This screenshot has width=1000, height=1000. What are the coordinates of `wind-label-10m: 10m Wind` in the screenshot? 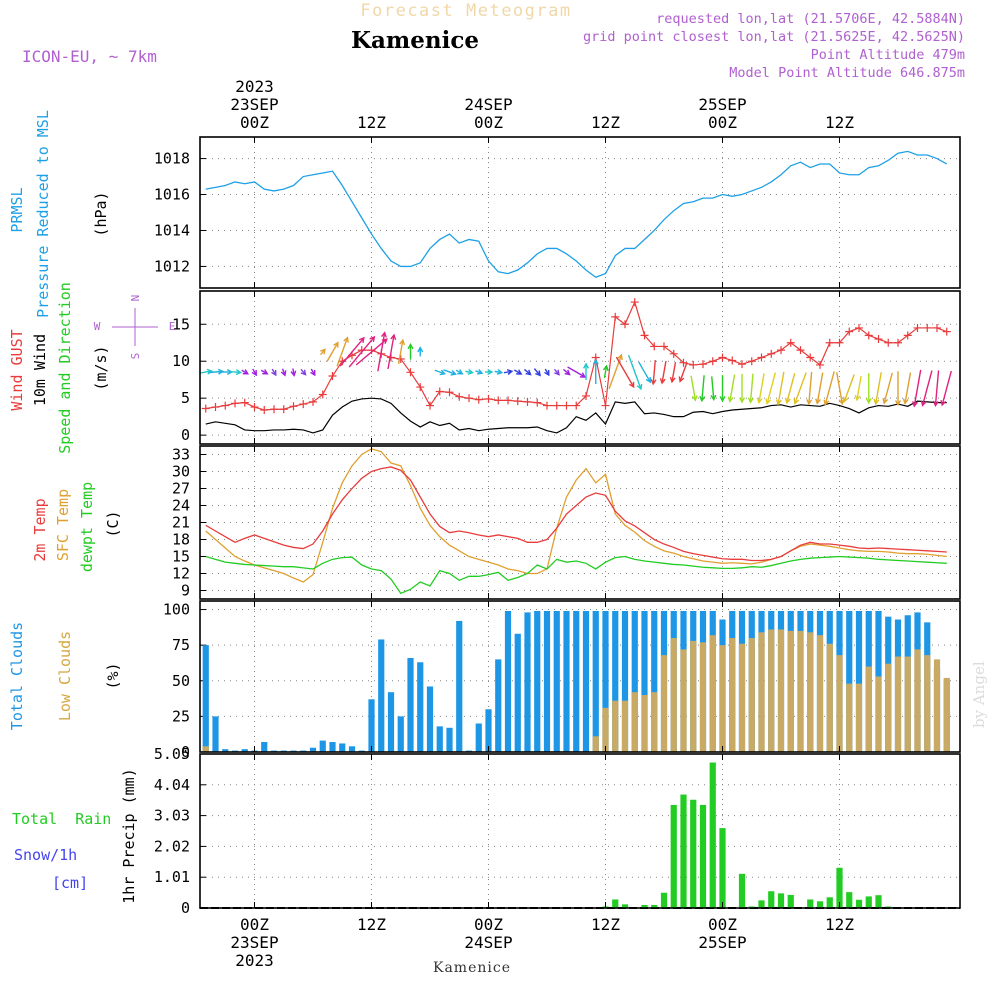 It's located at (40, 370).